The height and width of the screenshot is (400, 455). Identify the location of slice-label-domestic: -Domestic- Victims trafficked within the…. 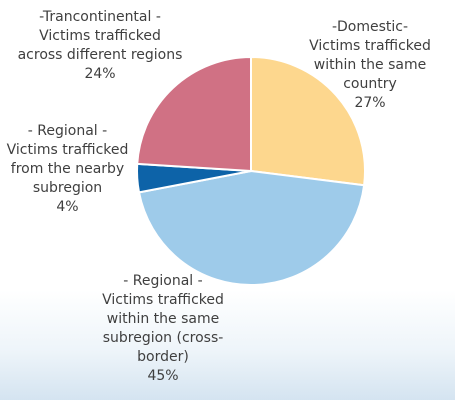
(370, 65).